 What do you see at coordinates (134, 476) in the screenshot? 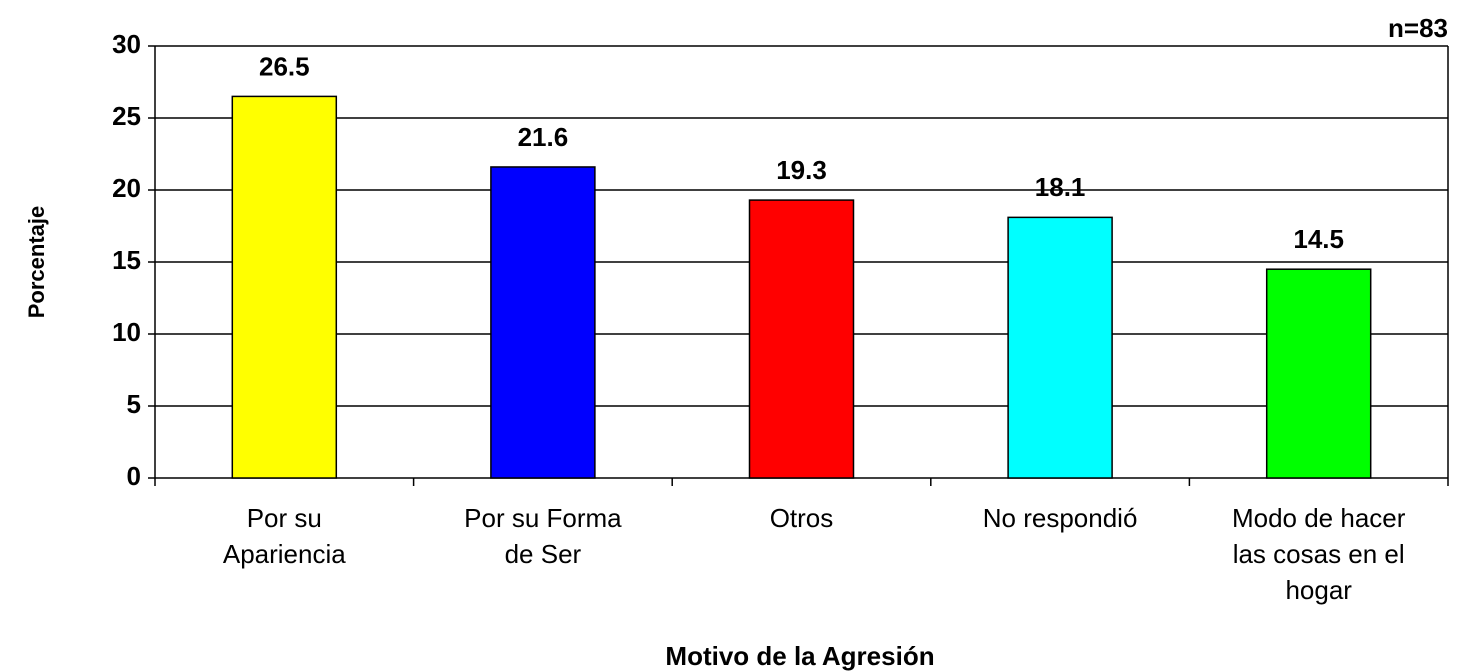
I see `y-tick-label: 0` at bounding box center [134, 476].